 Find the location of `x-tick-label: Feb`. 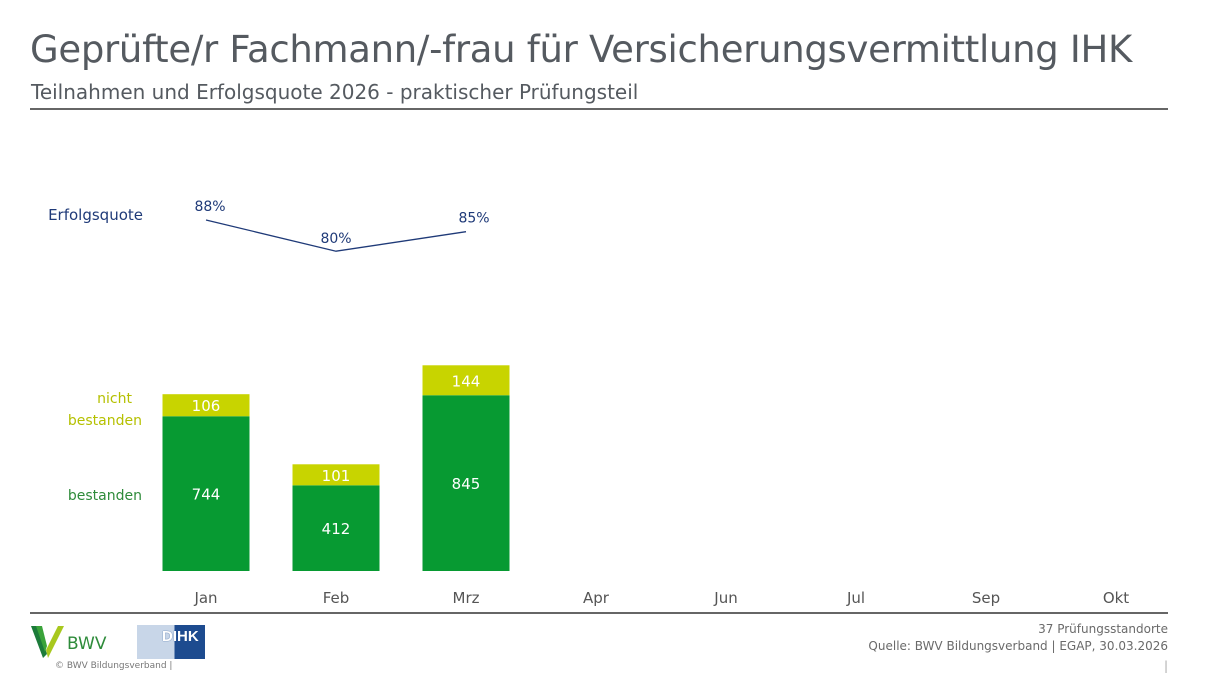

x-tick-label: Feb is located at coordinates (336, 598).